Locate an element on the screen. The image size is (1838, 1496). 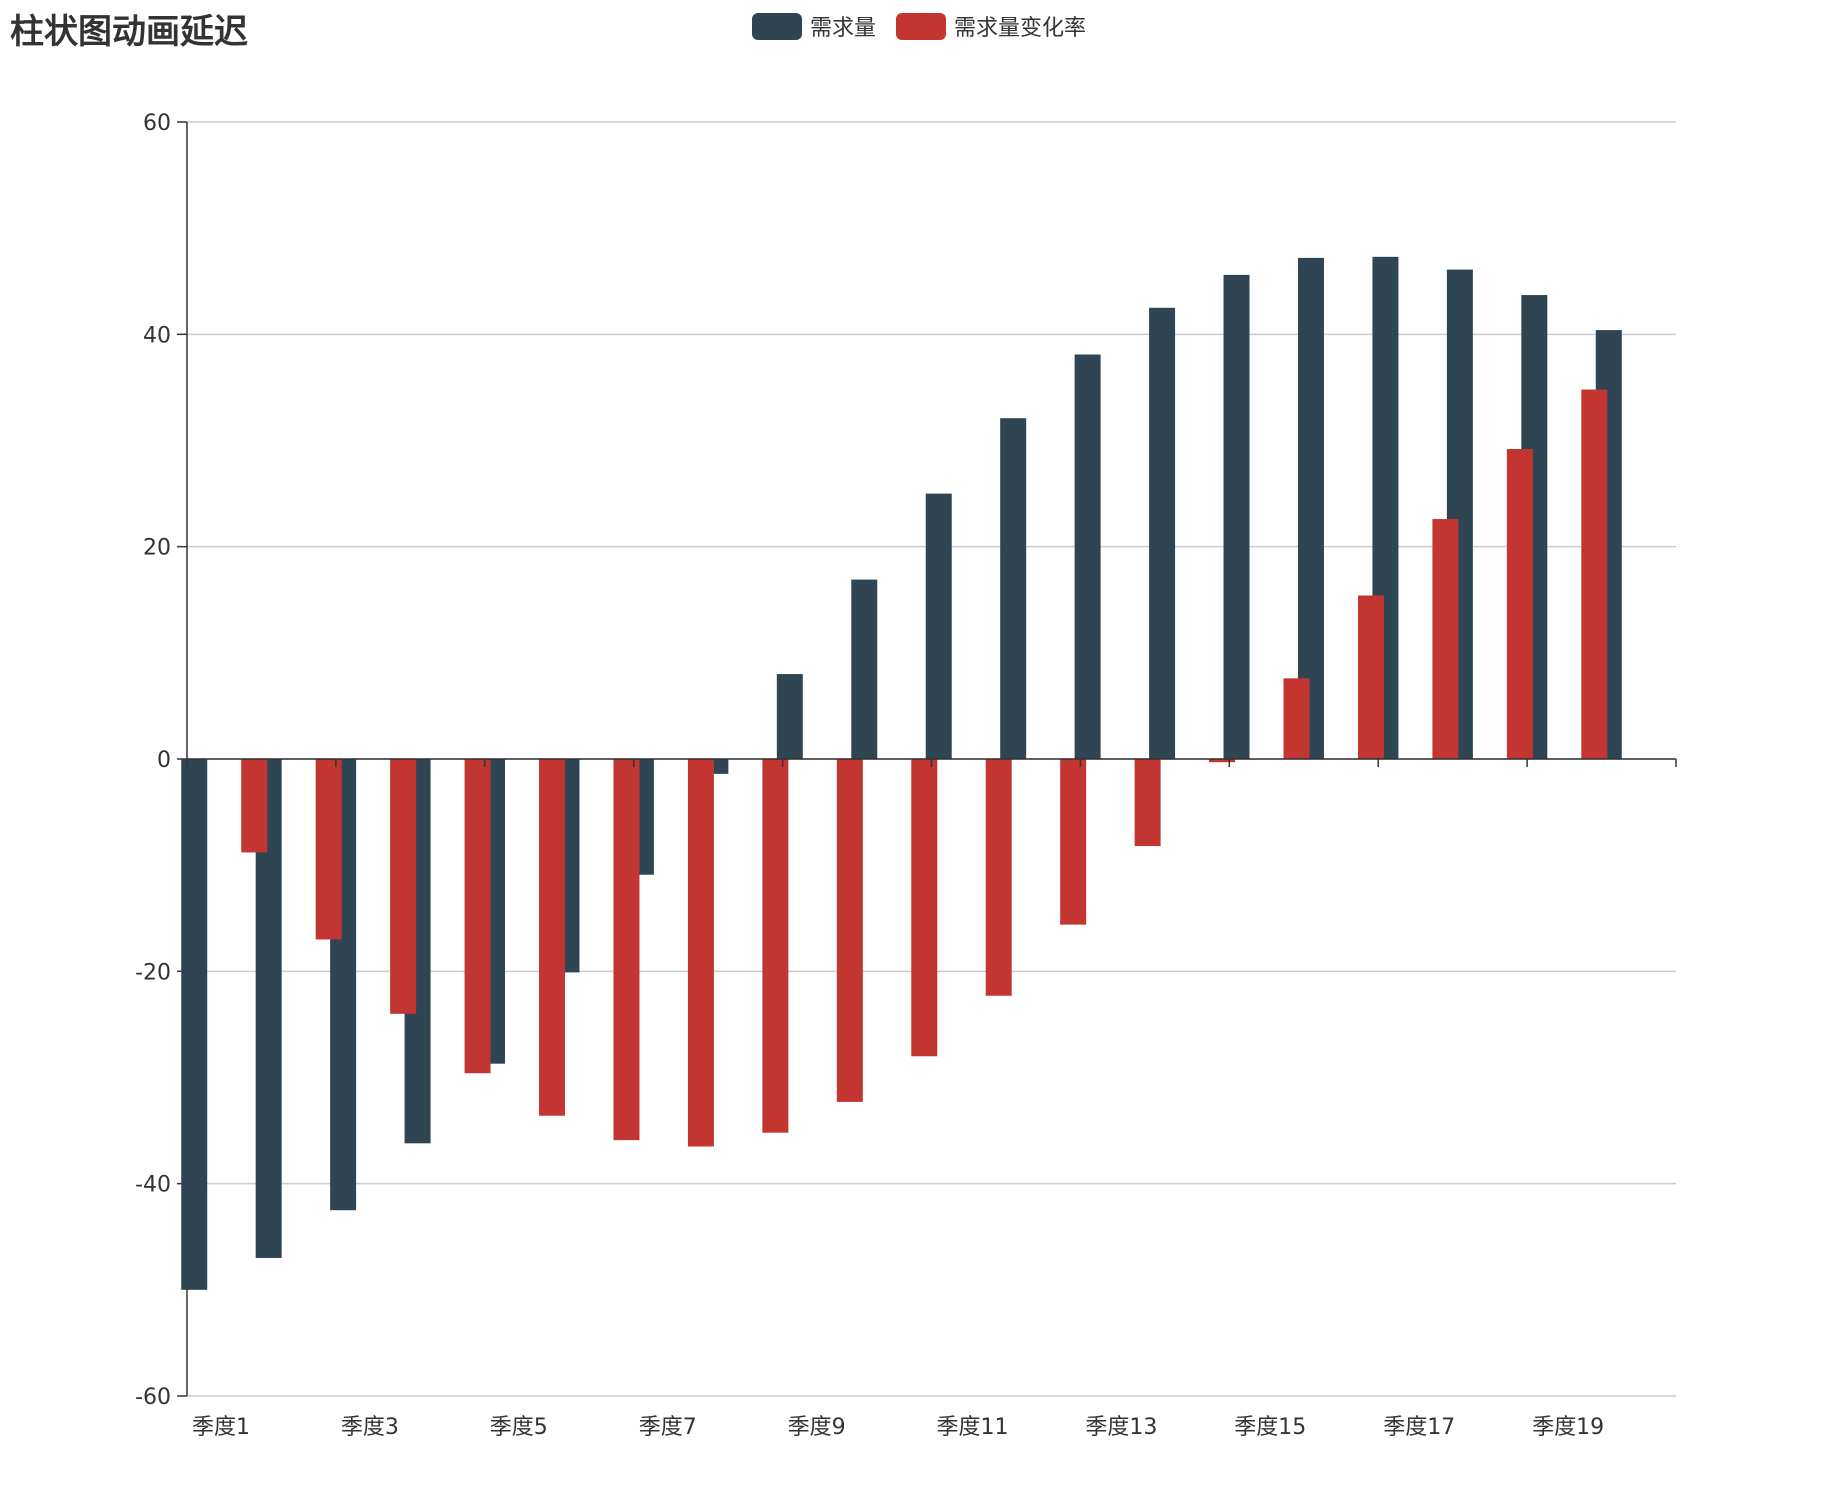
y-tick-label: -40 is located at coordinates (153, 1185).